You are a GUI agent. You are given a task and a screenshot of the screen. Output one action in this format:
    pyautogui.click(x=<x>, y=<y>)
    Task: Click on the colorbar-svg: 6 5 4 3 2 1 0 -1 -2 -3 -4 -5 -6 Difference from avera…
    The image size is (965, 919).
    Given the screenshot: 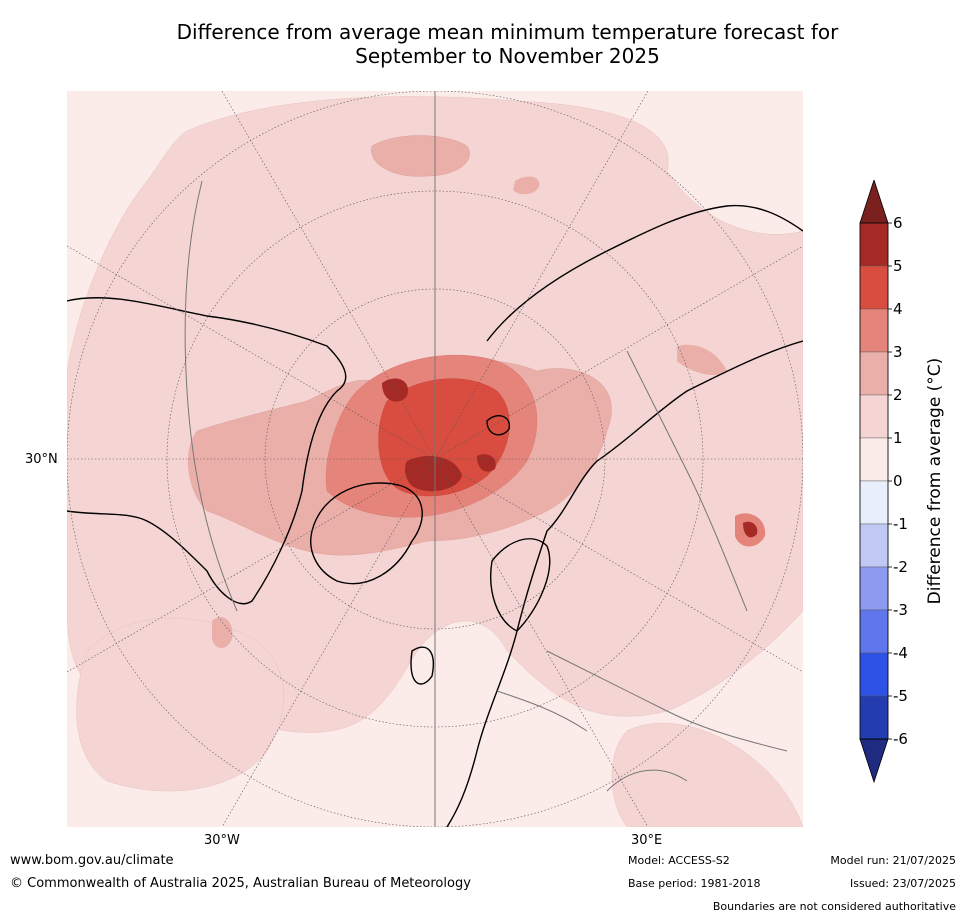 What is the action you would take?
    pyautogui.click(x=902, y=481)
    